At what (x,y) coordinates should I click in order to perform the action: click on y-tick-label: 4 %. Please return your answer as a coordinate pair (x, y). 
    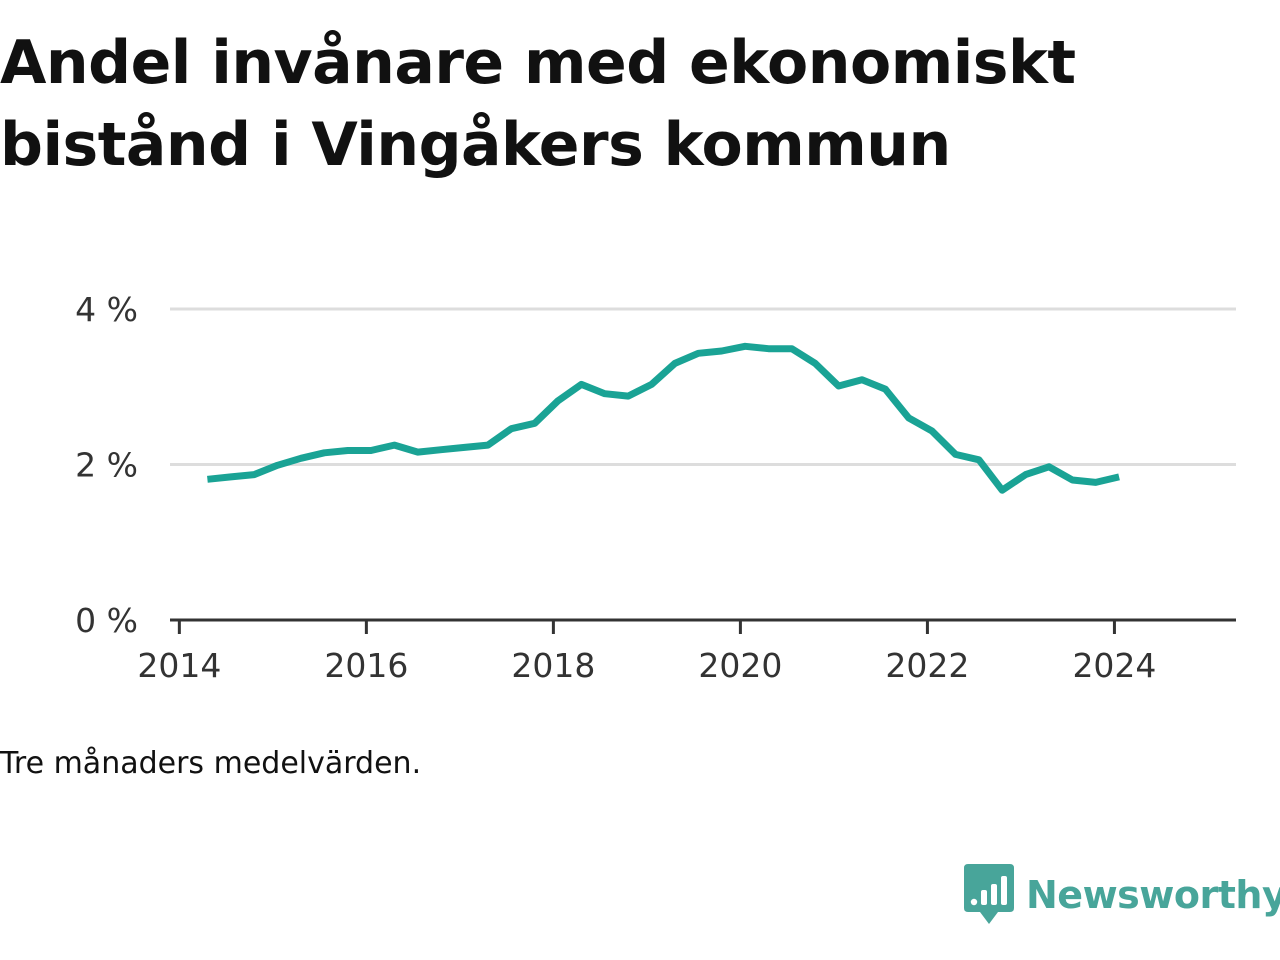
    Looking at the image, I should click on (106, 309).